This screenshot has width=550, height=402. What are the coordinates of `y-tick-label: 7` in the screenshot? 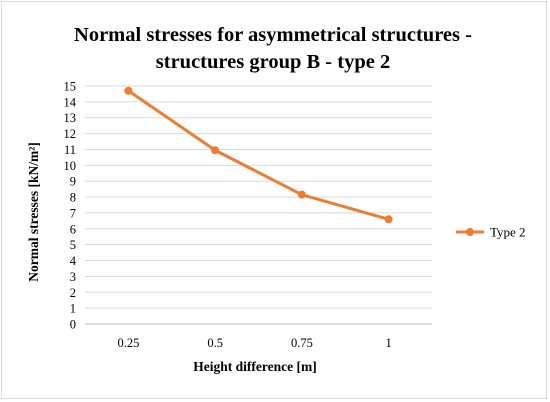 It's located at (73, 213).